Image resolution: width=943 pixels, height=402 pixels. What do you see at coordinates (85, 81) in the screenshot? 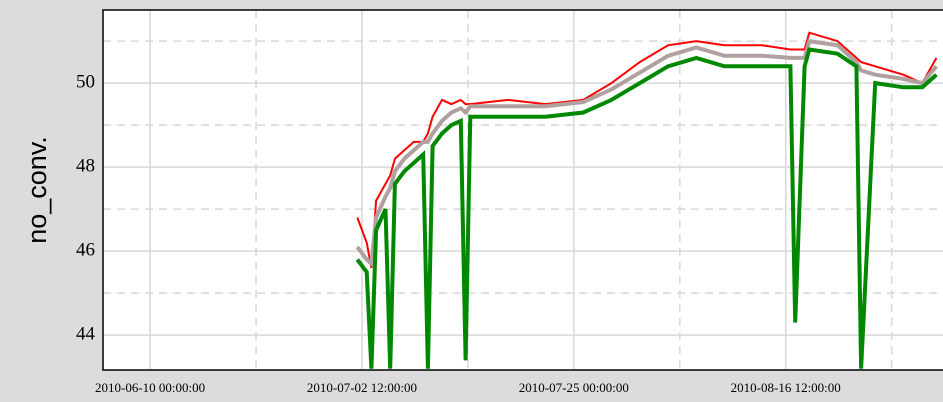
I see `y-tick-label: 50` at bounding box center [85, 81].